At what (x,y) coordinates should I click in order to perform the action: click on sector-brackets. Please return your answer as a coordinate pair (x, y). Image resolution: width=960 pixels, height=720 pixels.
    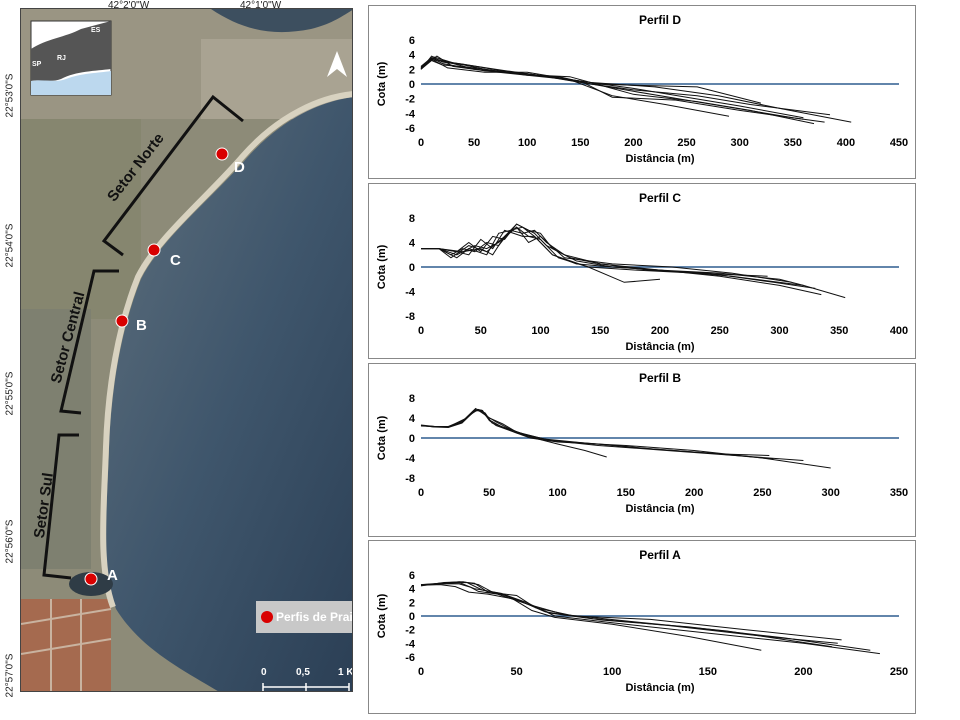
    Looking at the image, I should click on (143, 337).